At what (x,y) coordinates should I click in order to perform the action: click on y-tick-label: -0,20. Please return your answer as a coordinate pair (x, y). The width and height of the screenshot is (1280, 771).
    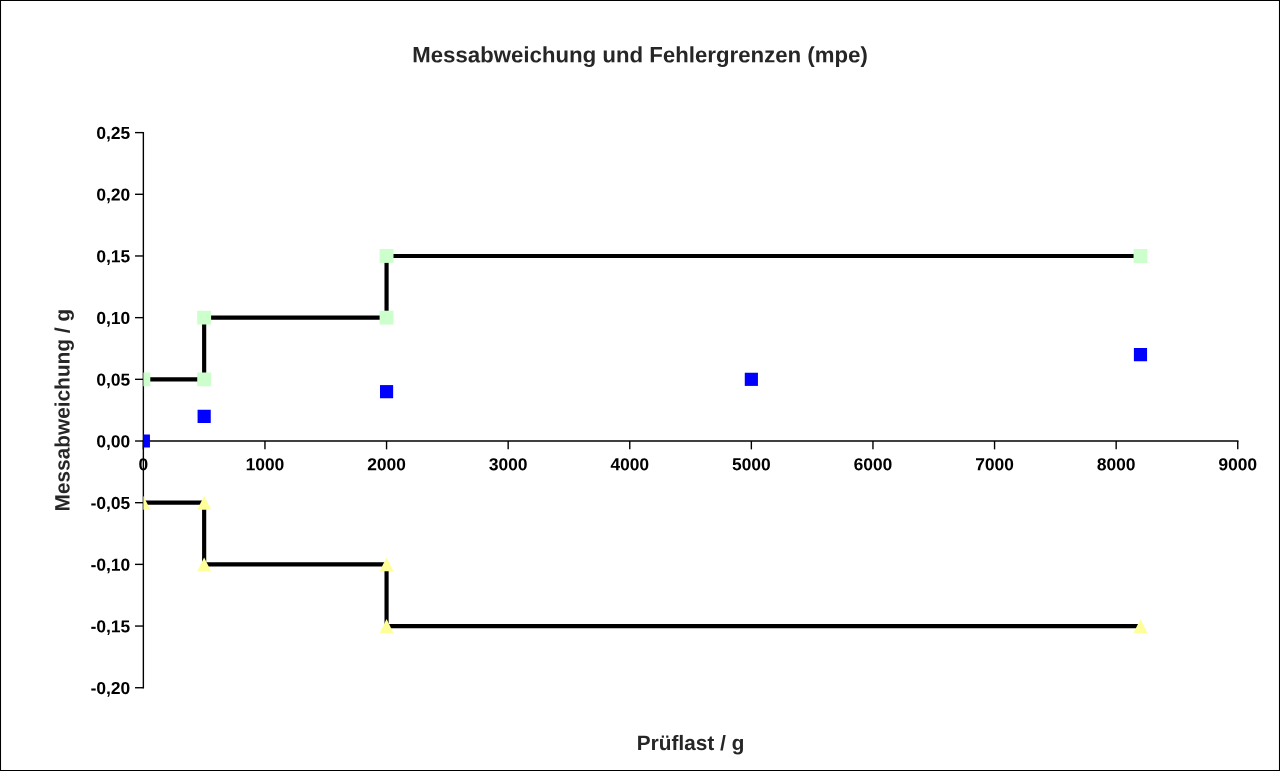
    Looking at the image, I should click on (110, 689).